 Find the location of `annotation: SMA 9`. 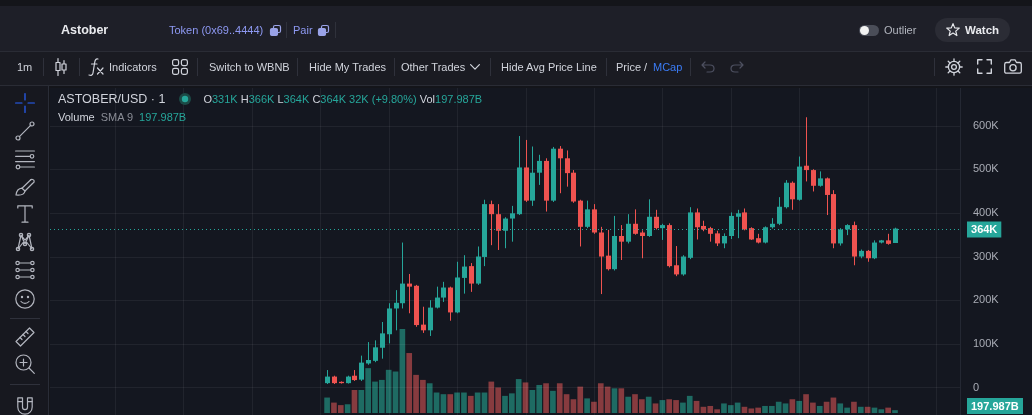

annotation: SMA 9 is located at coordinates (117, 117).